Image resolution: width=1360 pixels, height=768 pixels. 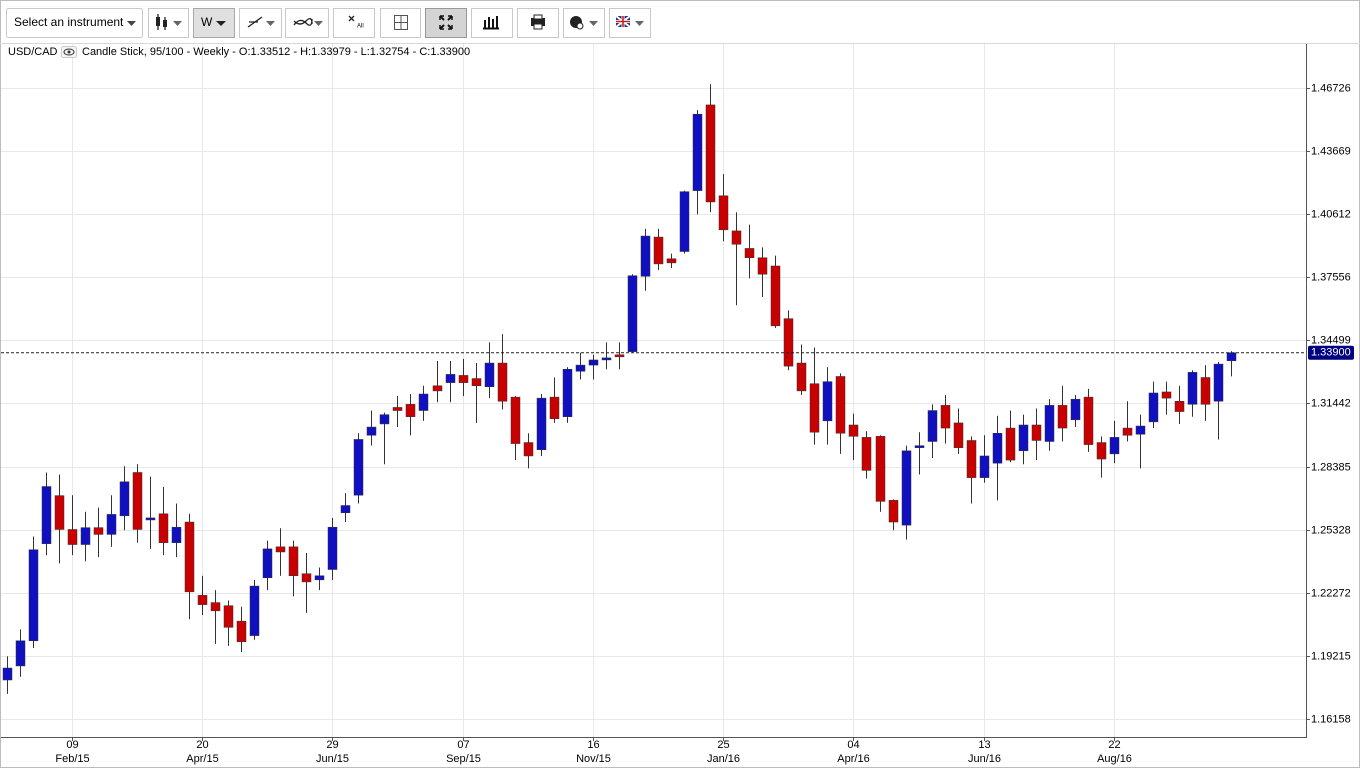 I want to click on x-tick-label: 25, so click(x=723, y=745).